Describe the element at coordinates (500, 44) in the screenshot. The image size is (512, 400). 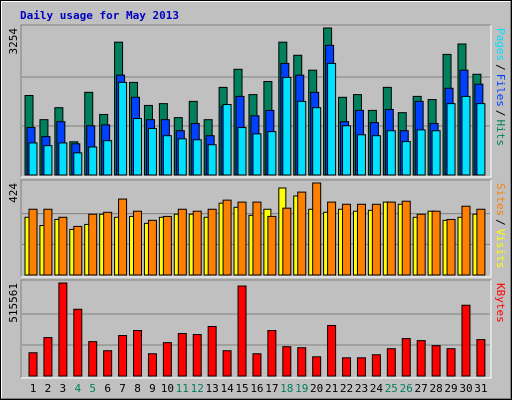
I see `legend-entry: Pages` at that location.